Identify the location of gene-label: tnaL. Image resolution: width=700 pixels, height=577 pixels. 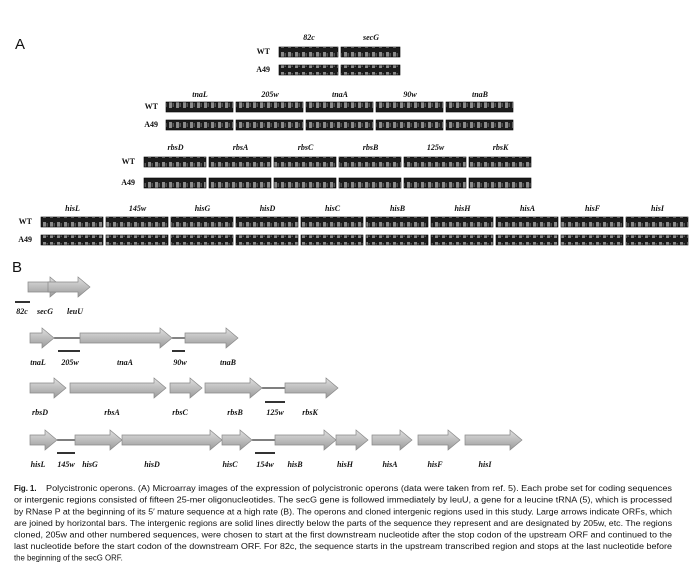
(200, 94).